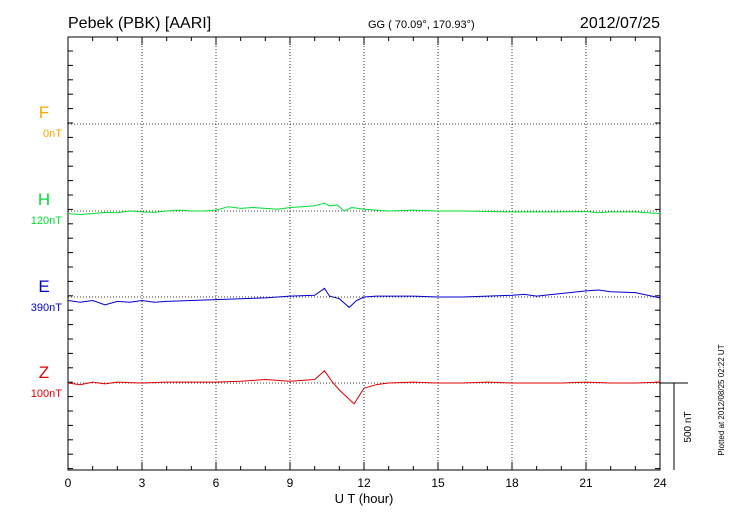 Image resolution: width=730 pixels, height=520 pixels. Describe the element at coordinates (43, 286) in the screenshot. I see `series-e-label: E` at that location.